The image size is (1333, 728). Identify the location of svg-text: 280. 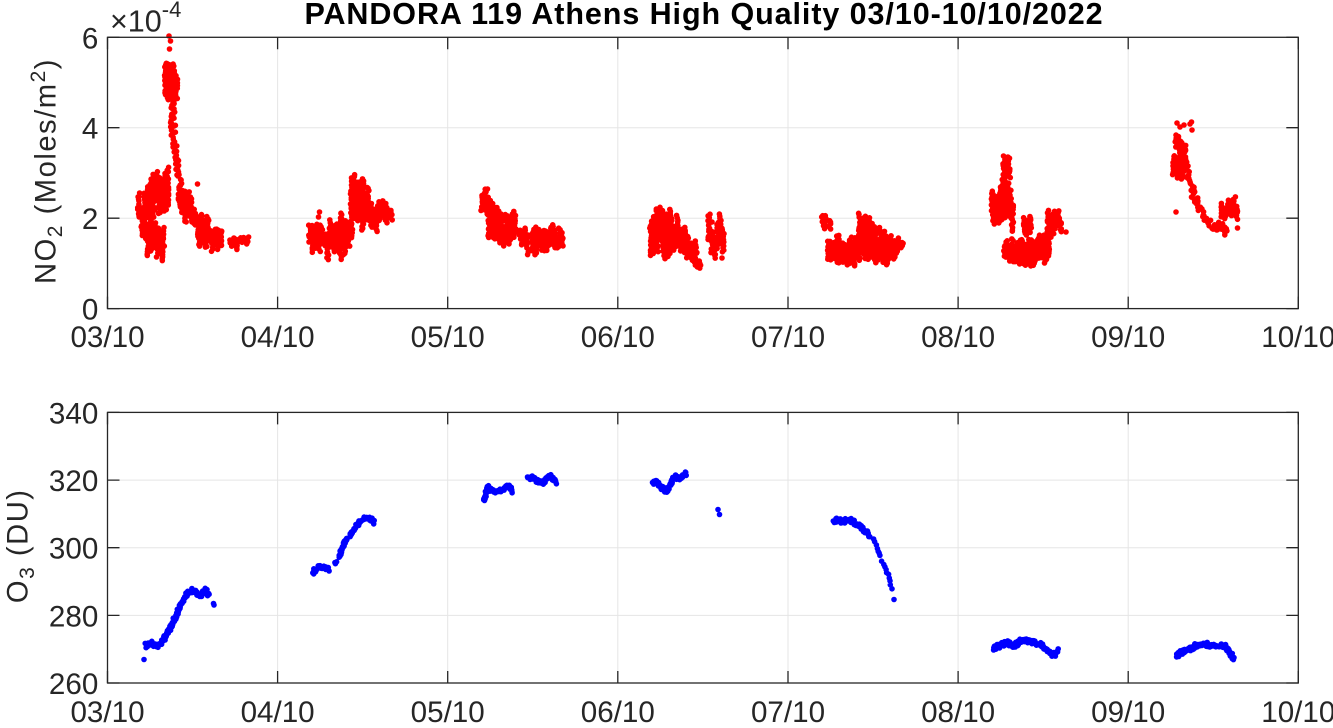
(73, 616).